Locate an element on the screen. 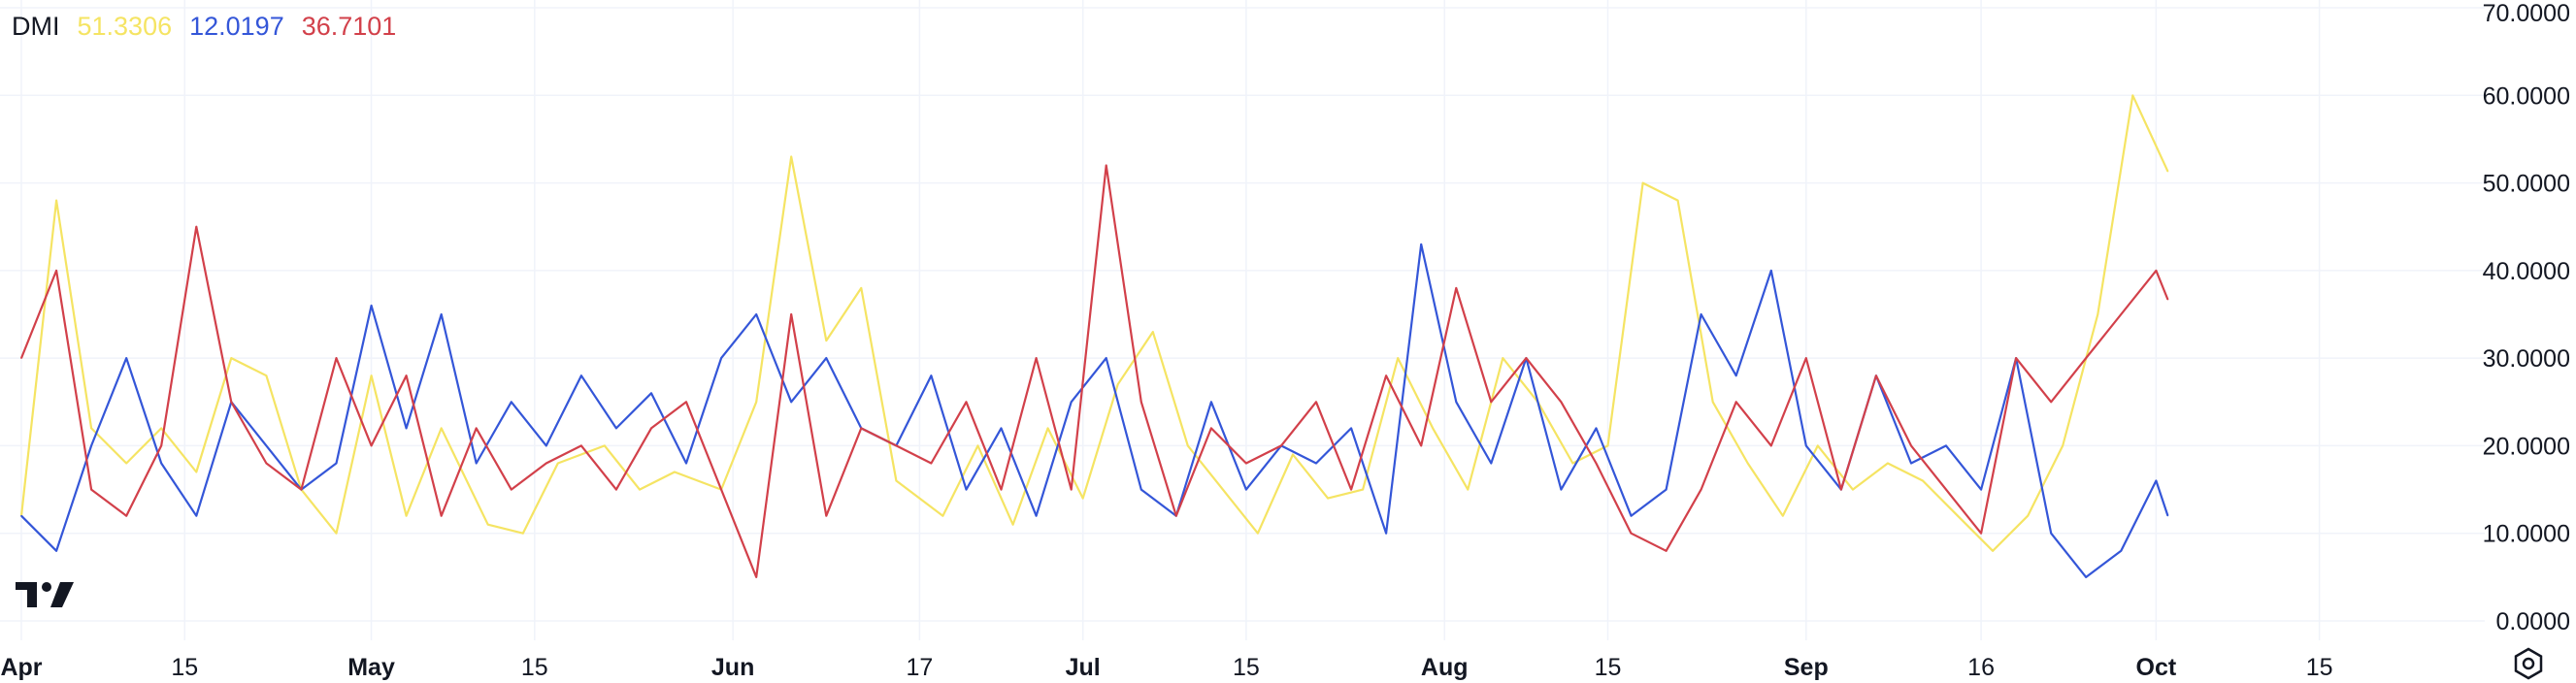 The width and height of the screenshot is (2576, 683). settings-gear-icon is located at coordinates (2528, 663).